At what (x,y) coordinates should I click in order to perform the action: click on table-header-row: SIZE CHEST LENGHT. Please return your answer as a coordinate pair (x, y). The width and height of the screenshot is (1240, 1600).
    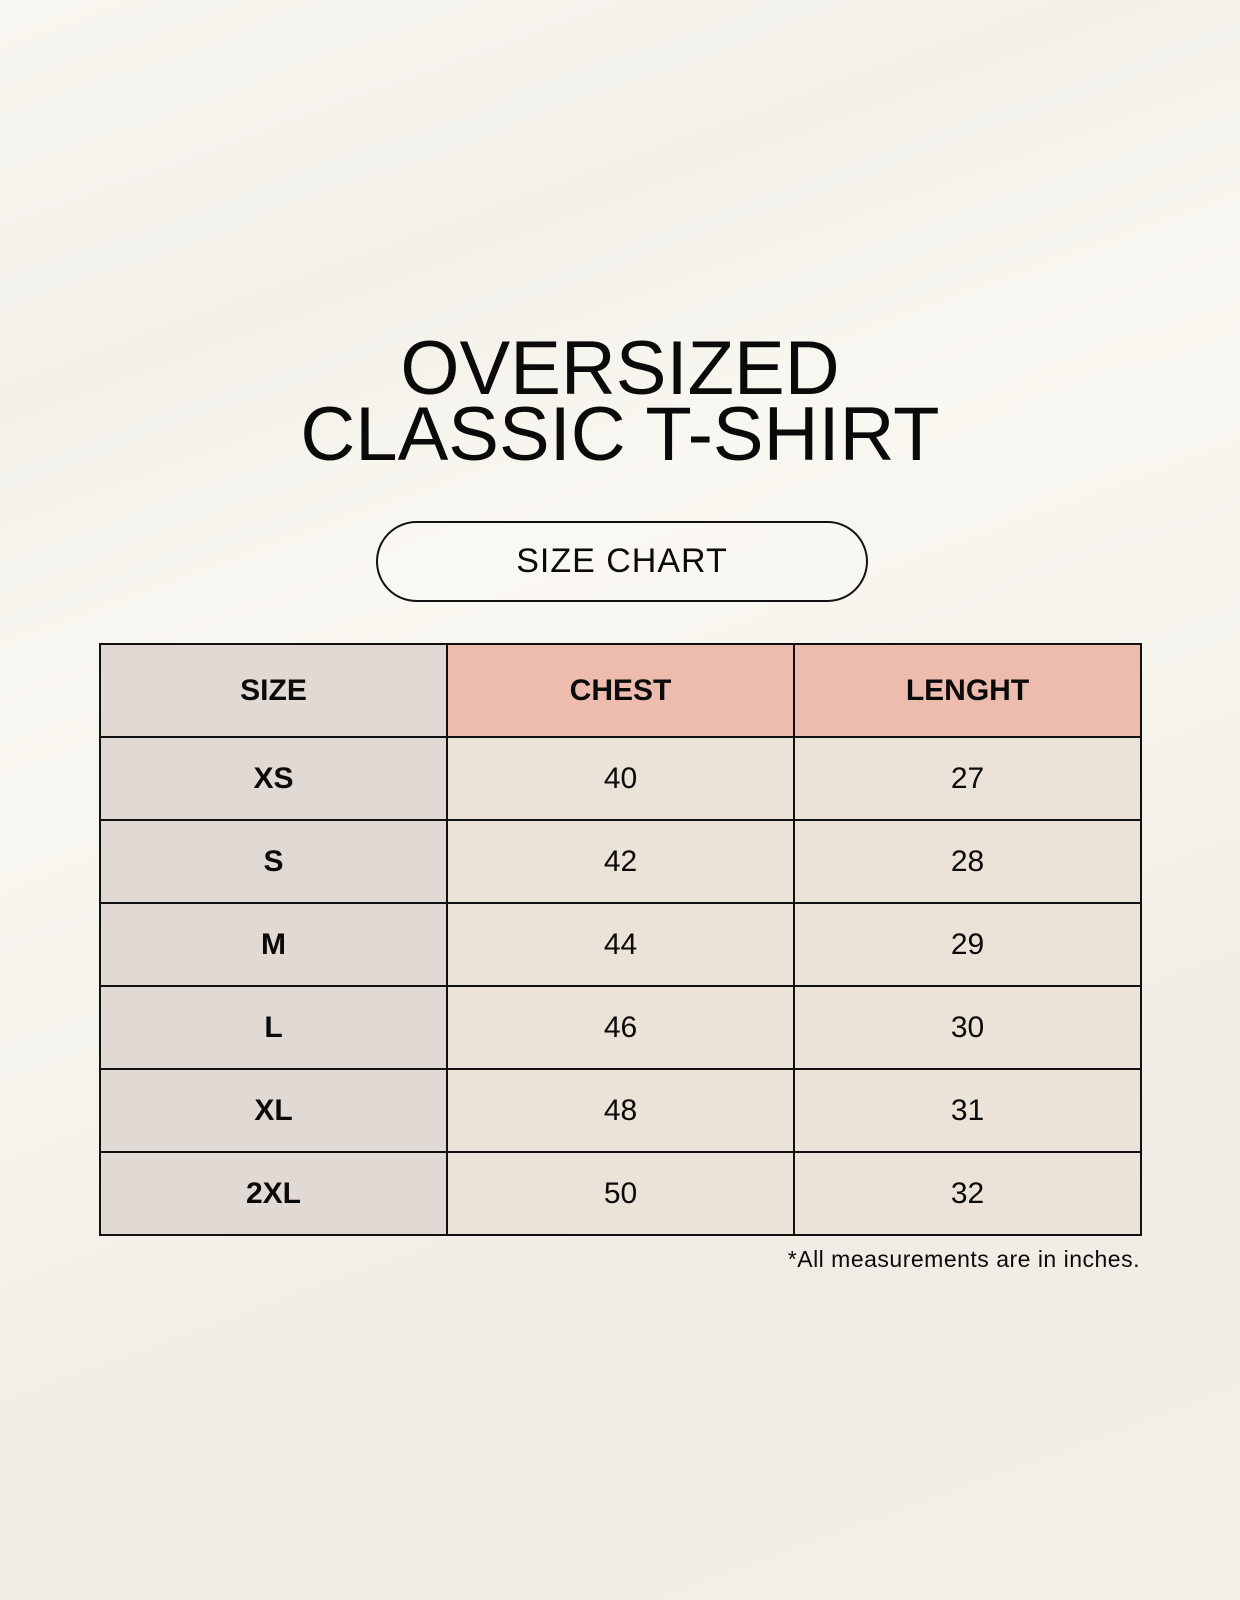
    Looking at the image, I should click on (620, 690).